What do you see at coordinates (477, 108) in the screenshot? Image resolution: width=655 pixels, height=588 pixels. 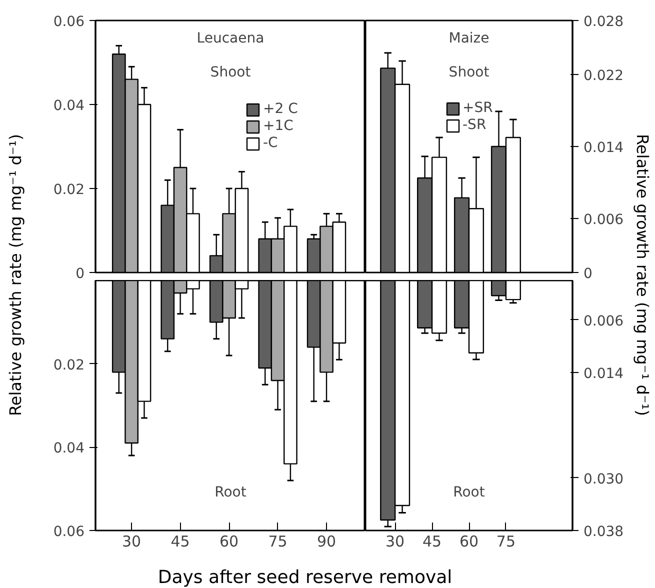 I see `legend-label: +SR` at bounding box center [477, 108].